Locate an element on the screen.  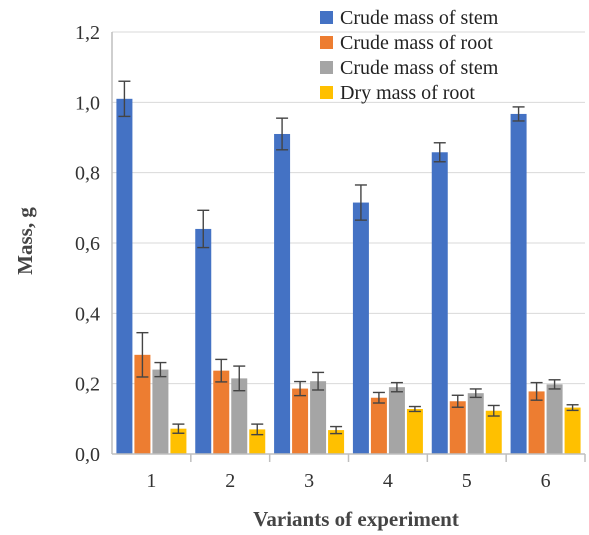
y-axis-title: Mass, g is located at coordinates (25, 241).